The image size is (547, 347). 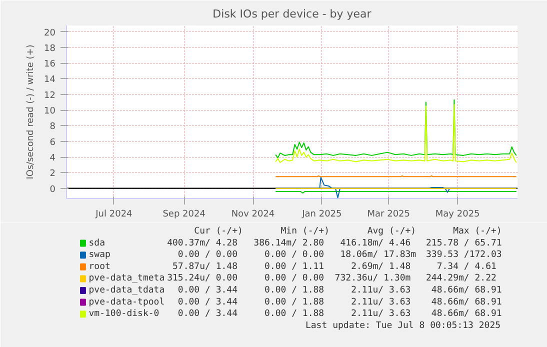 I want to click on y-tick-label: 6, so click(x=53, y=143).